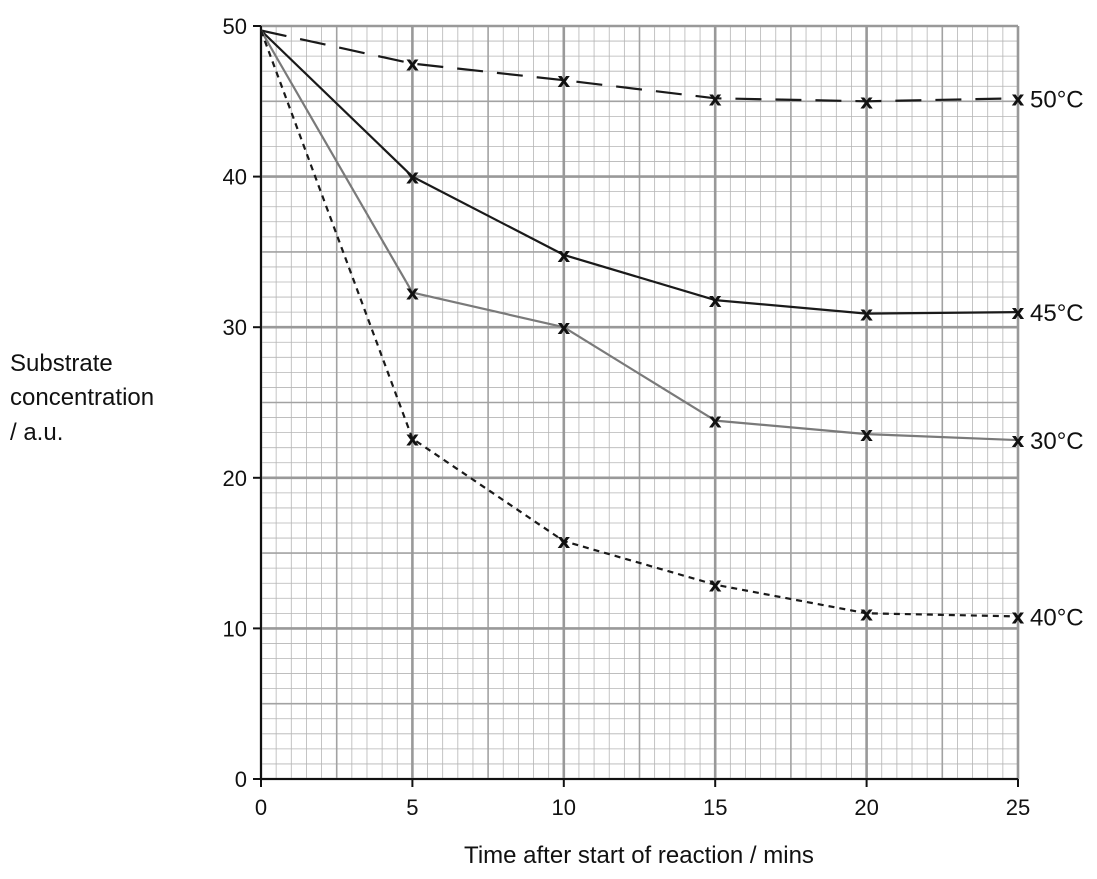  I want to click on x-axis-title: Time after start of reaction / mins, so click(639, 855).